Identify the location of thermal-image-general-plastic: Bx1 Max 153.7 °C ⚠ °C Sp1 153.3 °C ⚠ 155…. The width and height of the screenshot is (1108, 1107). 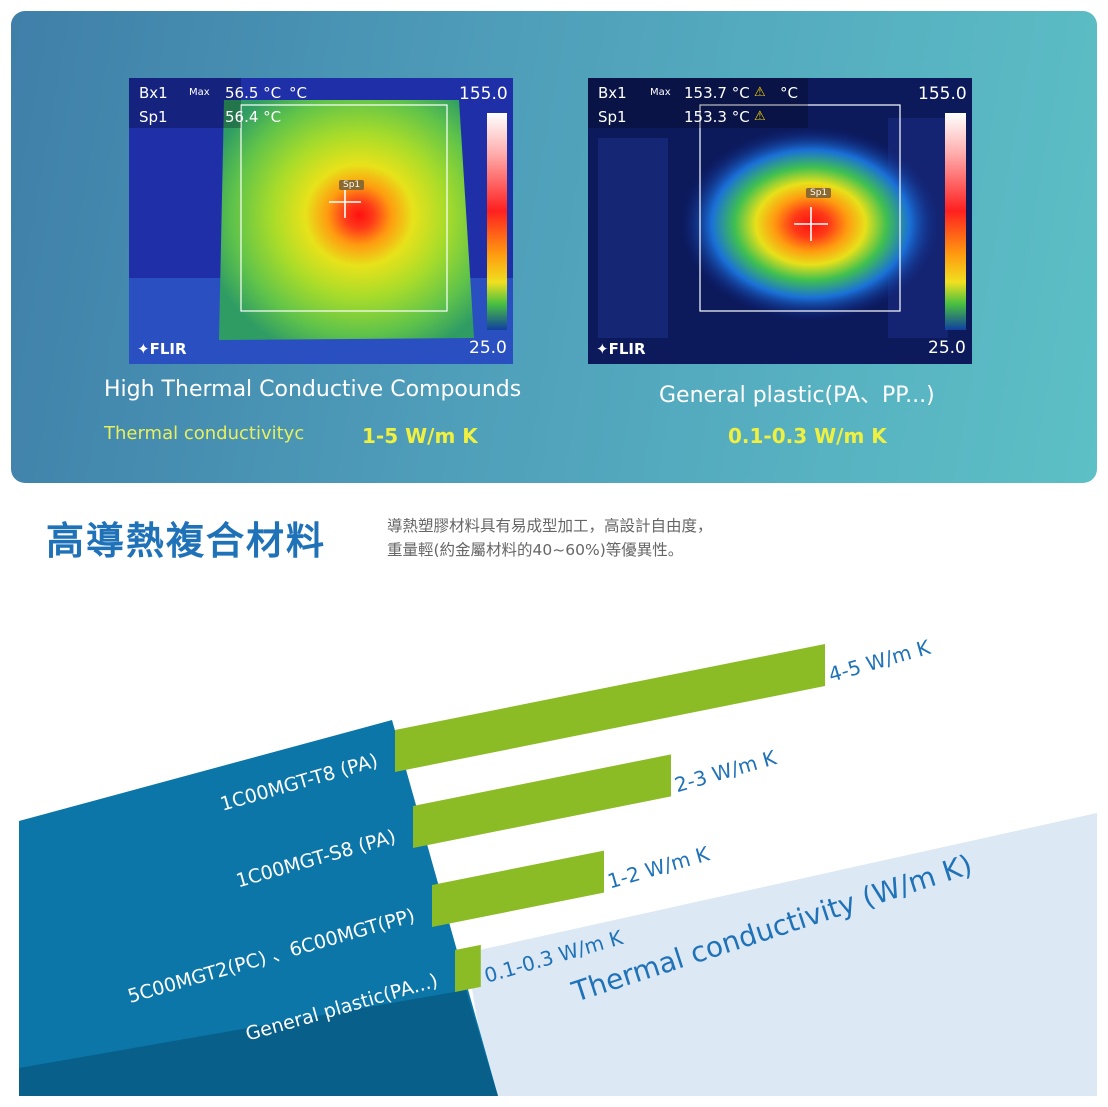
(780, 221).